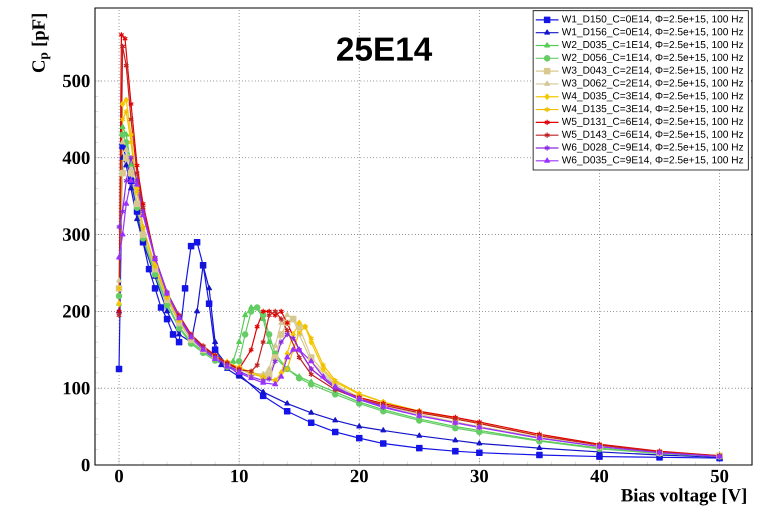 Image resolution: width=763 pixels, height=525 pixels. I want to click on x-axis-title: Bias voltage [V], so click(683, 497).